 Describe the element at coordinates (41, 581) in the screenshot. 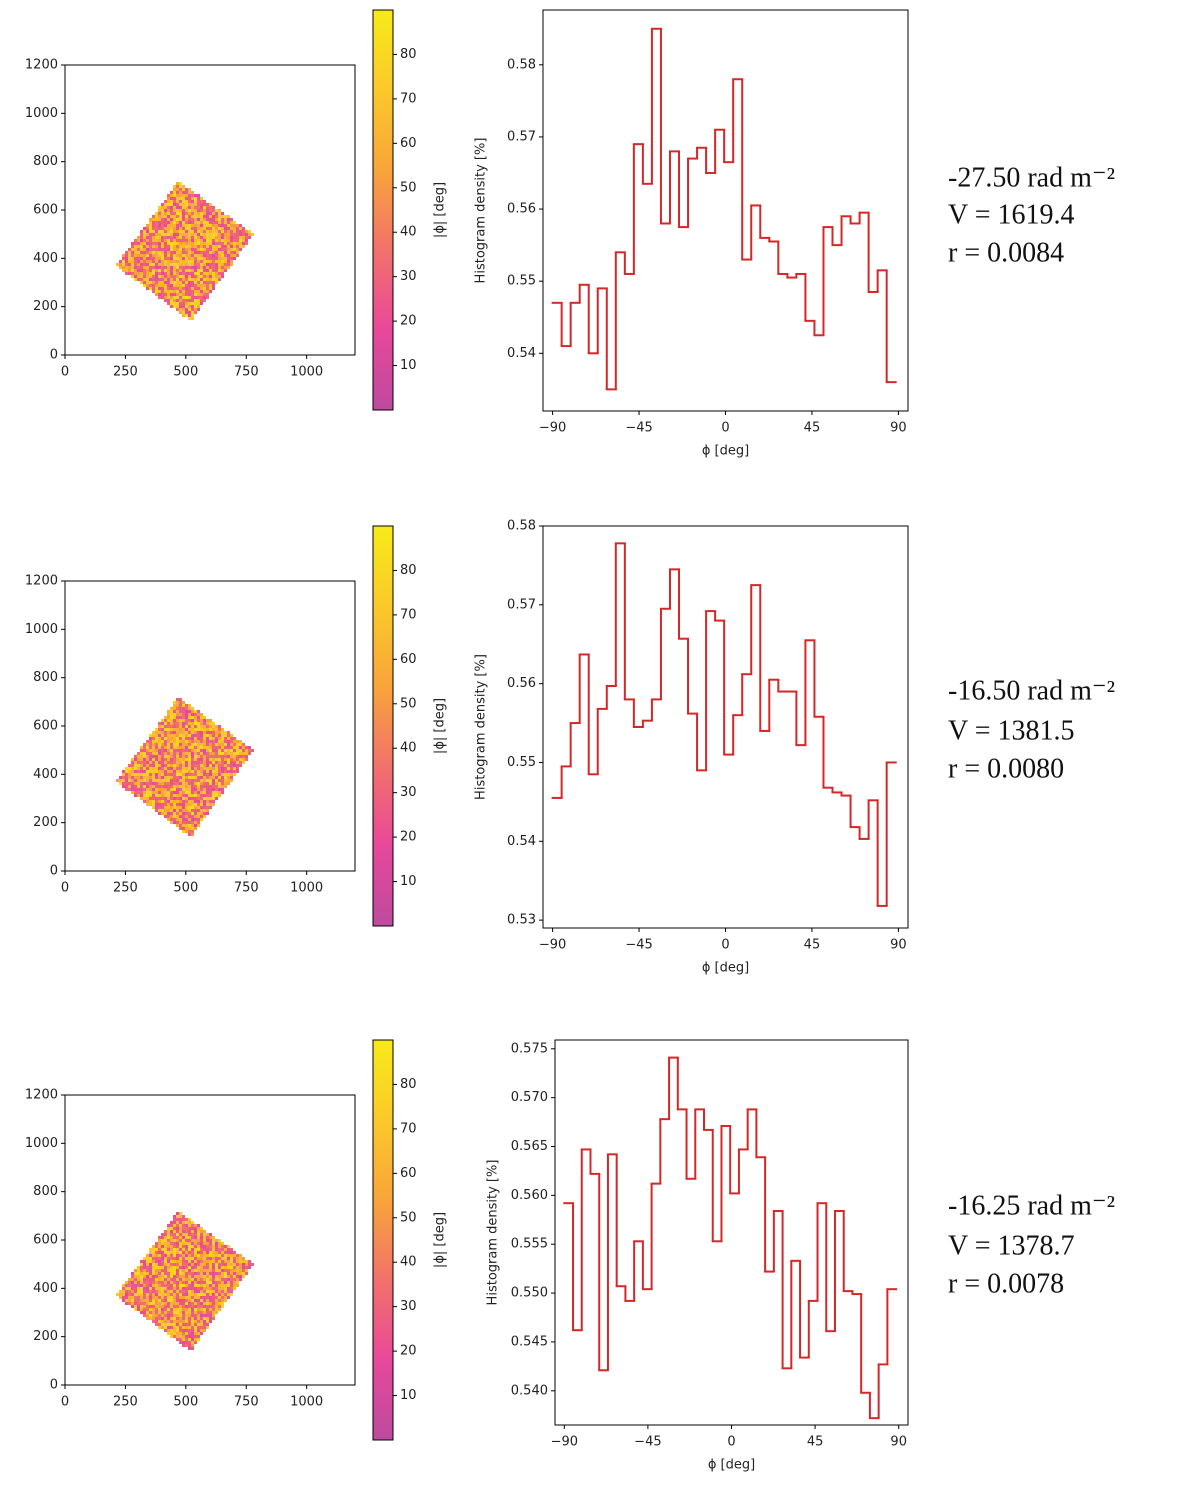

I see `y-tick-label: 1200` at that location.